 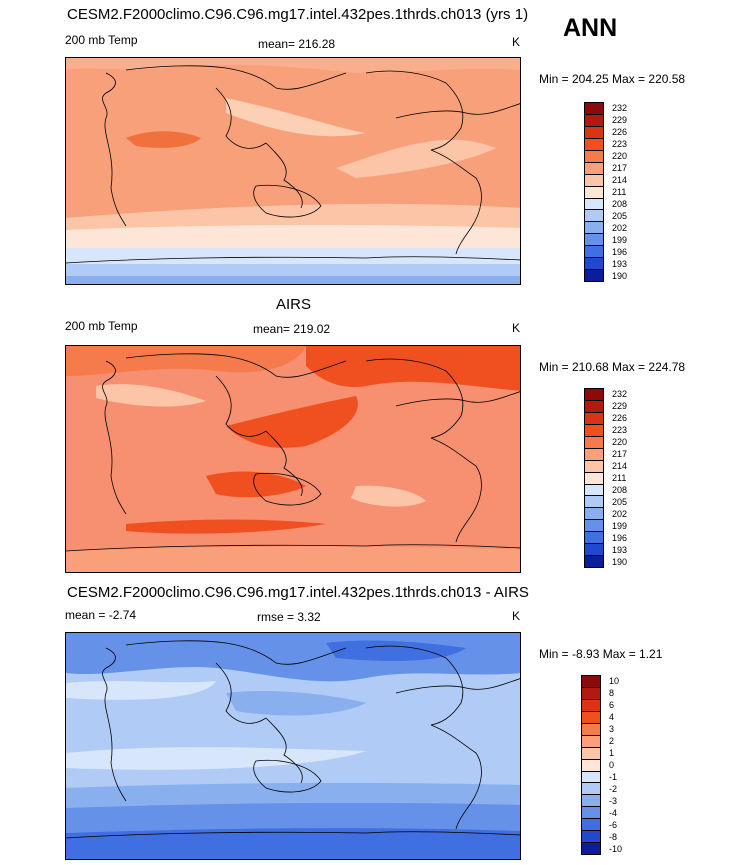 What do you see at coordinates (236, 77) in the screenshot?
I see `coast-1-eurasia-north` at bounding box center [236, 77].